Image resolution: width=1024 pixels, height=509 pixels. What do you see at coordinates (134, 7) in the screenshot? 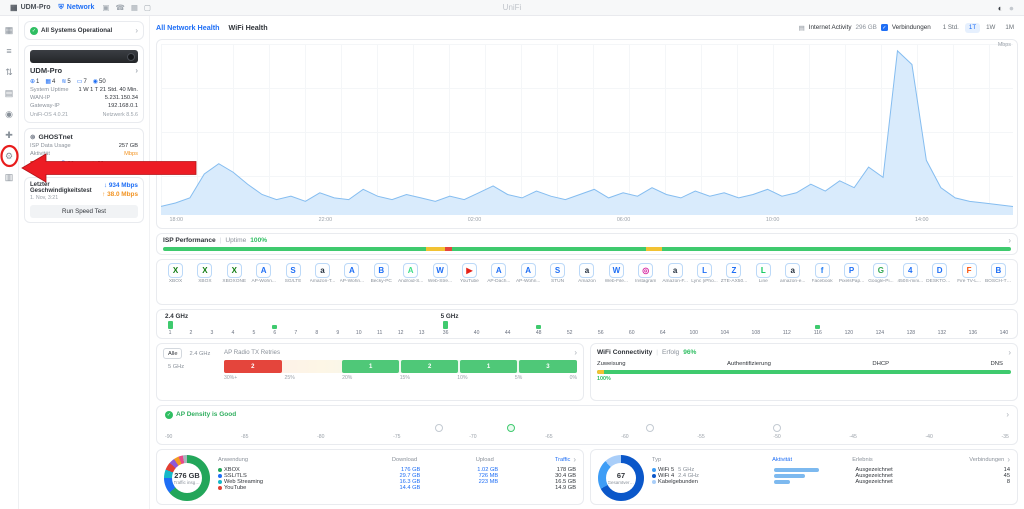
I see `app-icon: ▦` at bounding box center [134, 7].